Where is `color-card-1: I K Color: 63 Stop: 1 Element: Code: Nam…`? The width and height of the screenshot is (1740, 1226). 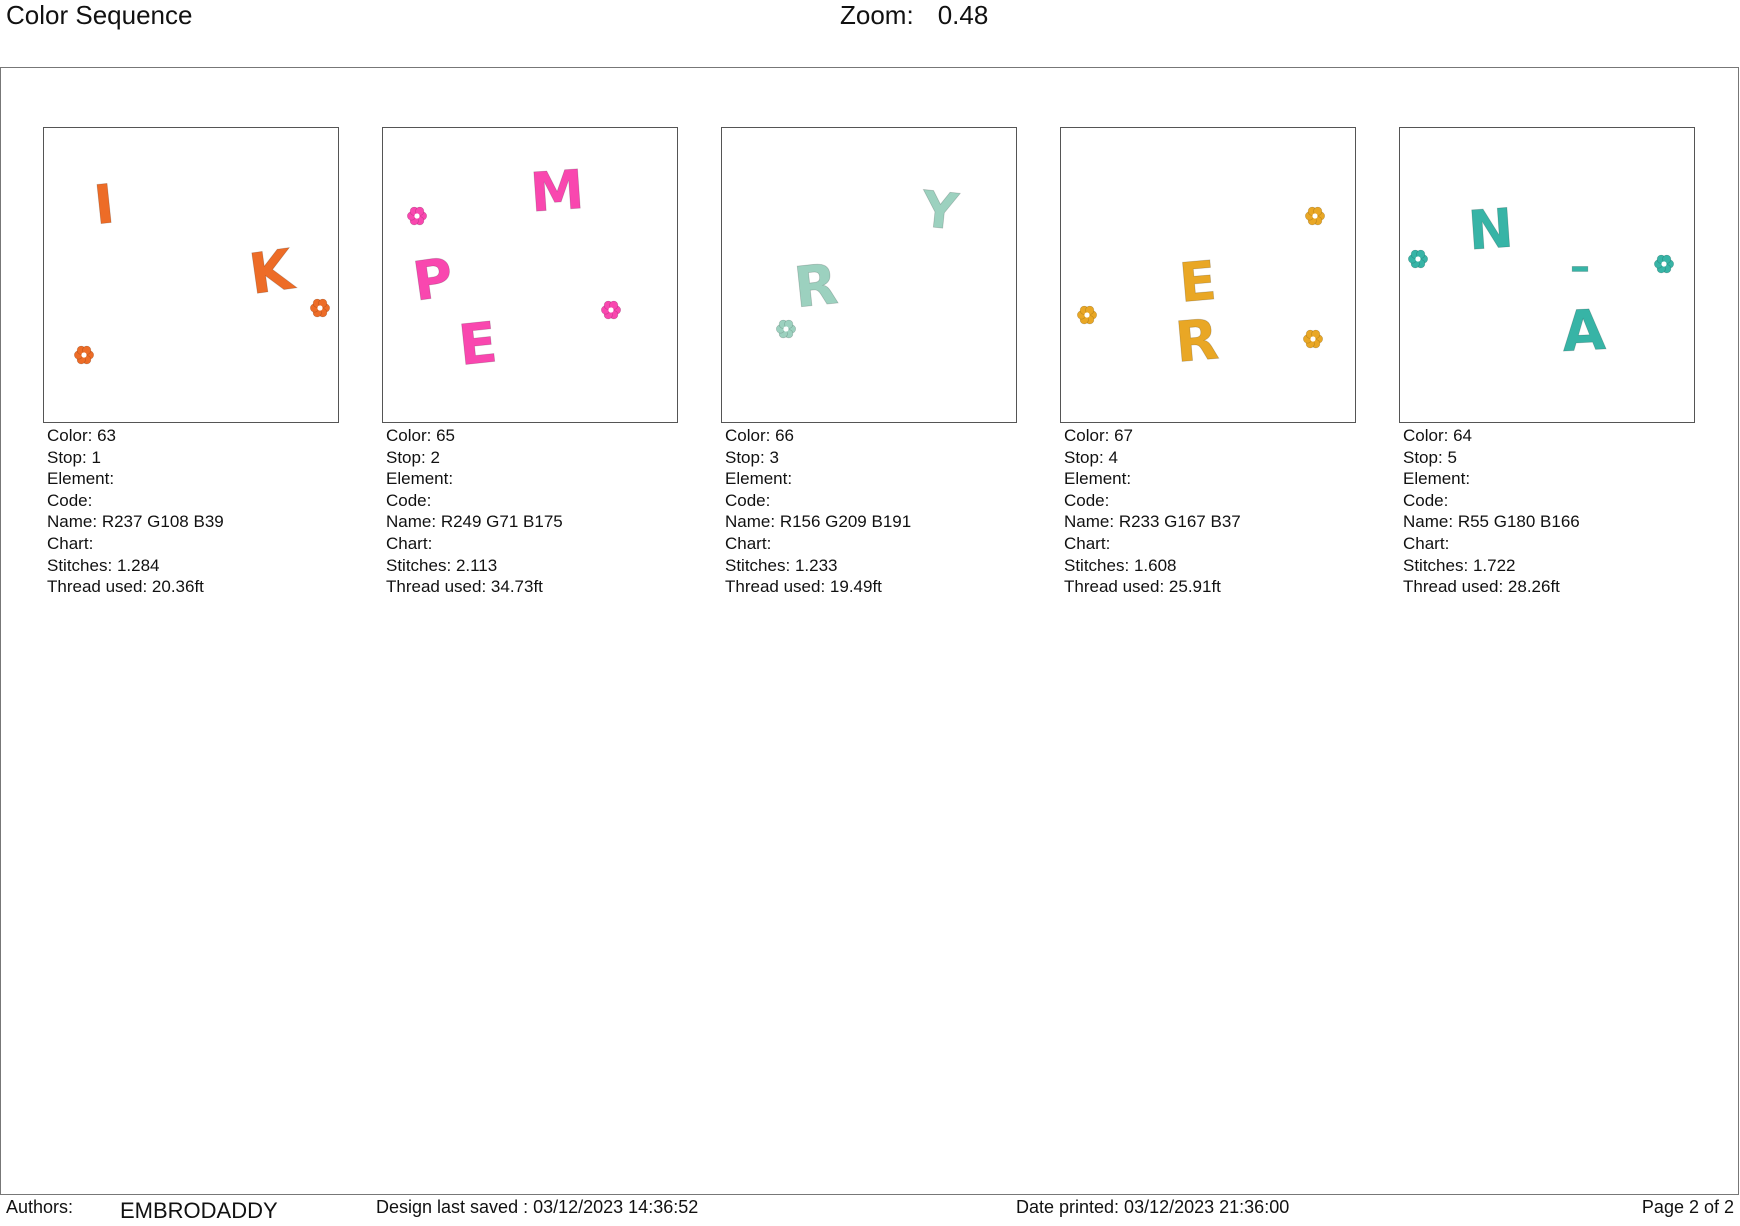
color-card-1: I K Color: 63 Stop: 1 Element: Code: Nam… is located at coordinates (191, 362).